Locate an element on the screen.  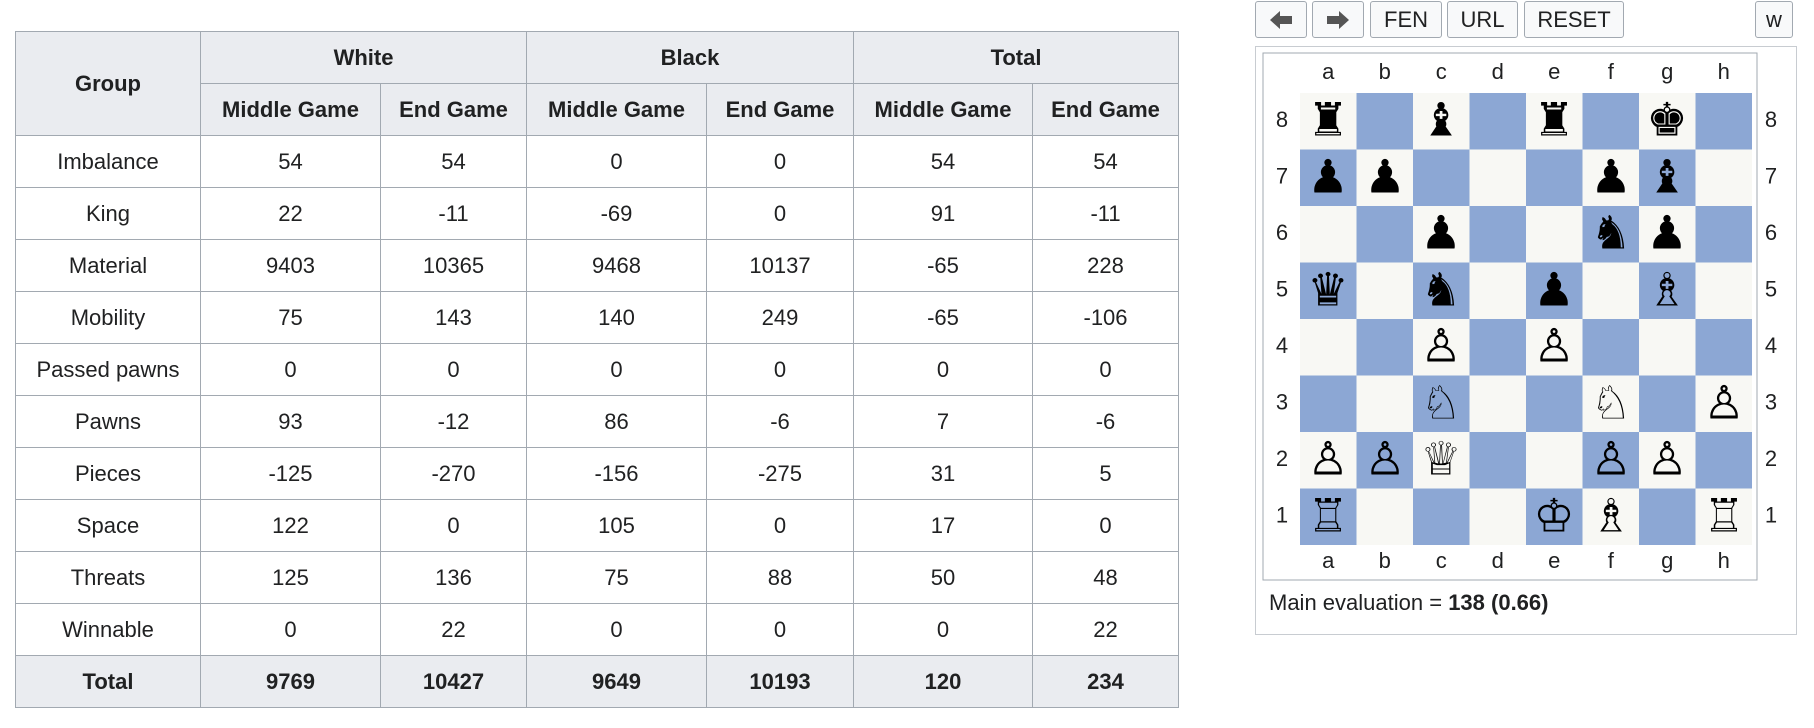
cell: -6 is located at coordinates (1106, 421).